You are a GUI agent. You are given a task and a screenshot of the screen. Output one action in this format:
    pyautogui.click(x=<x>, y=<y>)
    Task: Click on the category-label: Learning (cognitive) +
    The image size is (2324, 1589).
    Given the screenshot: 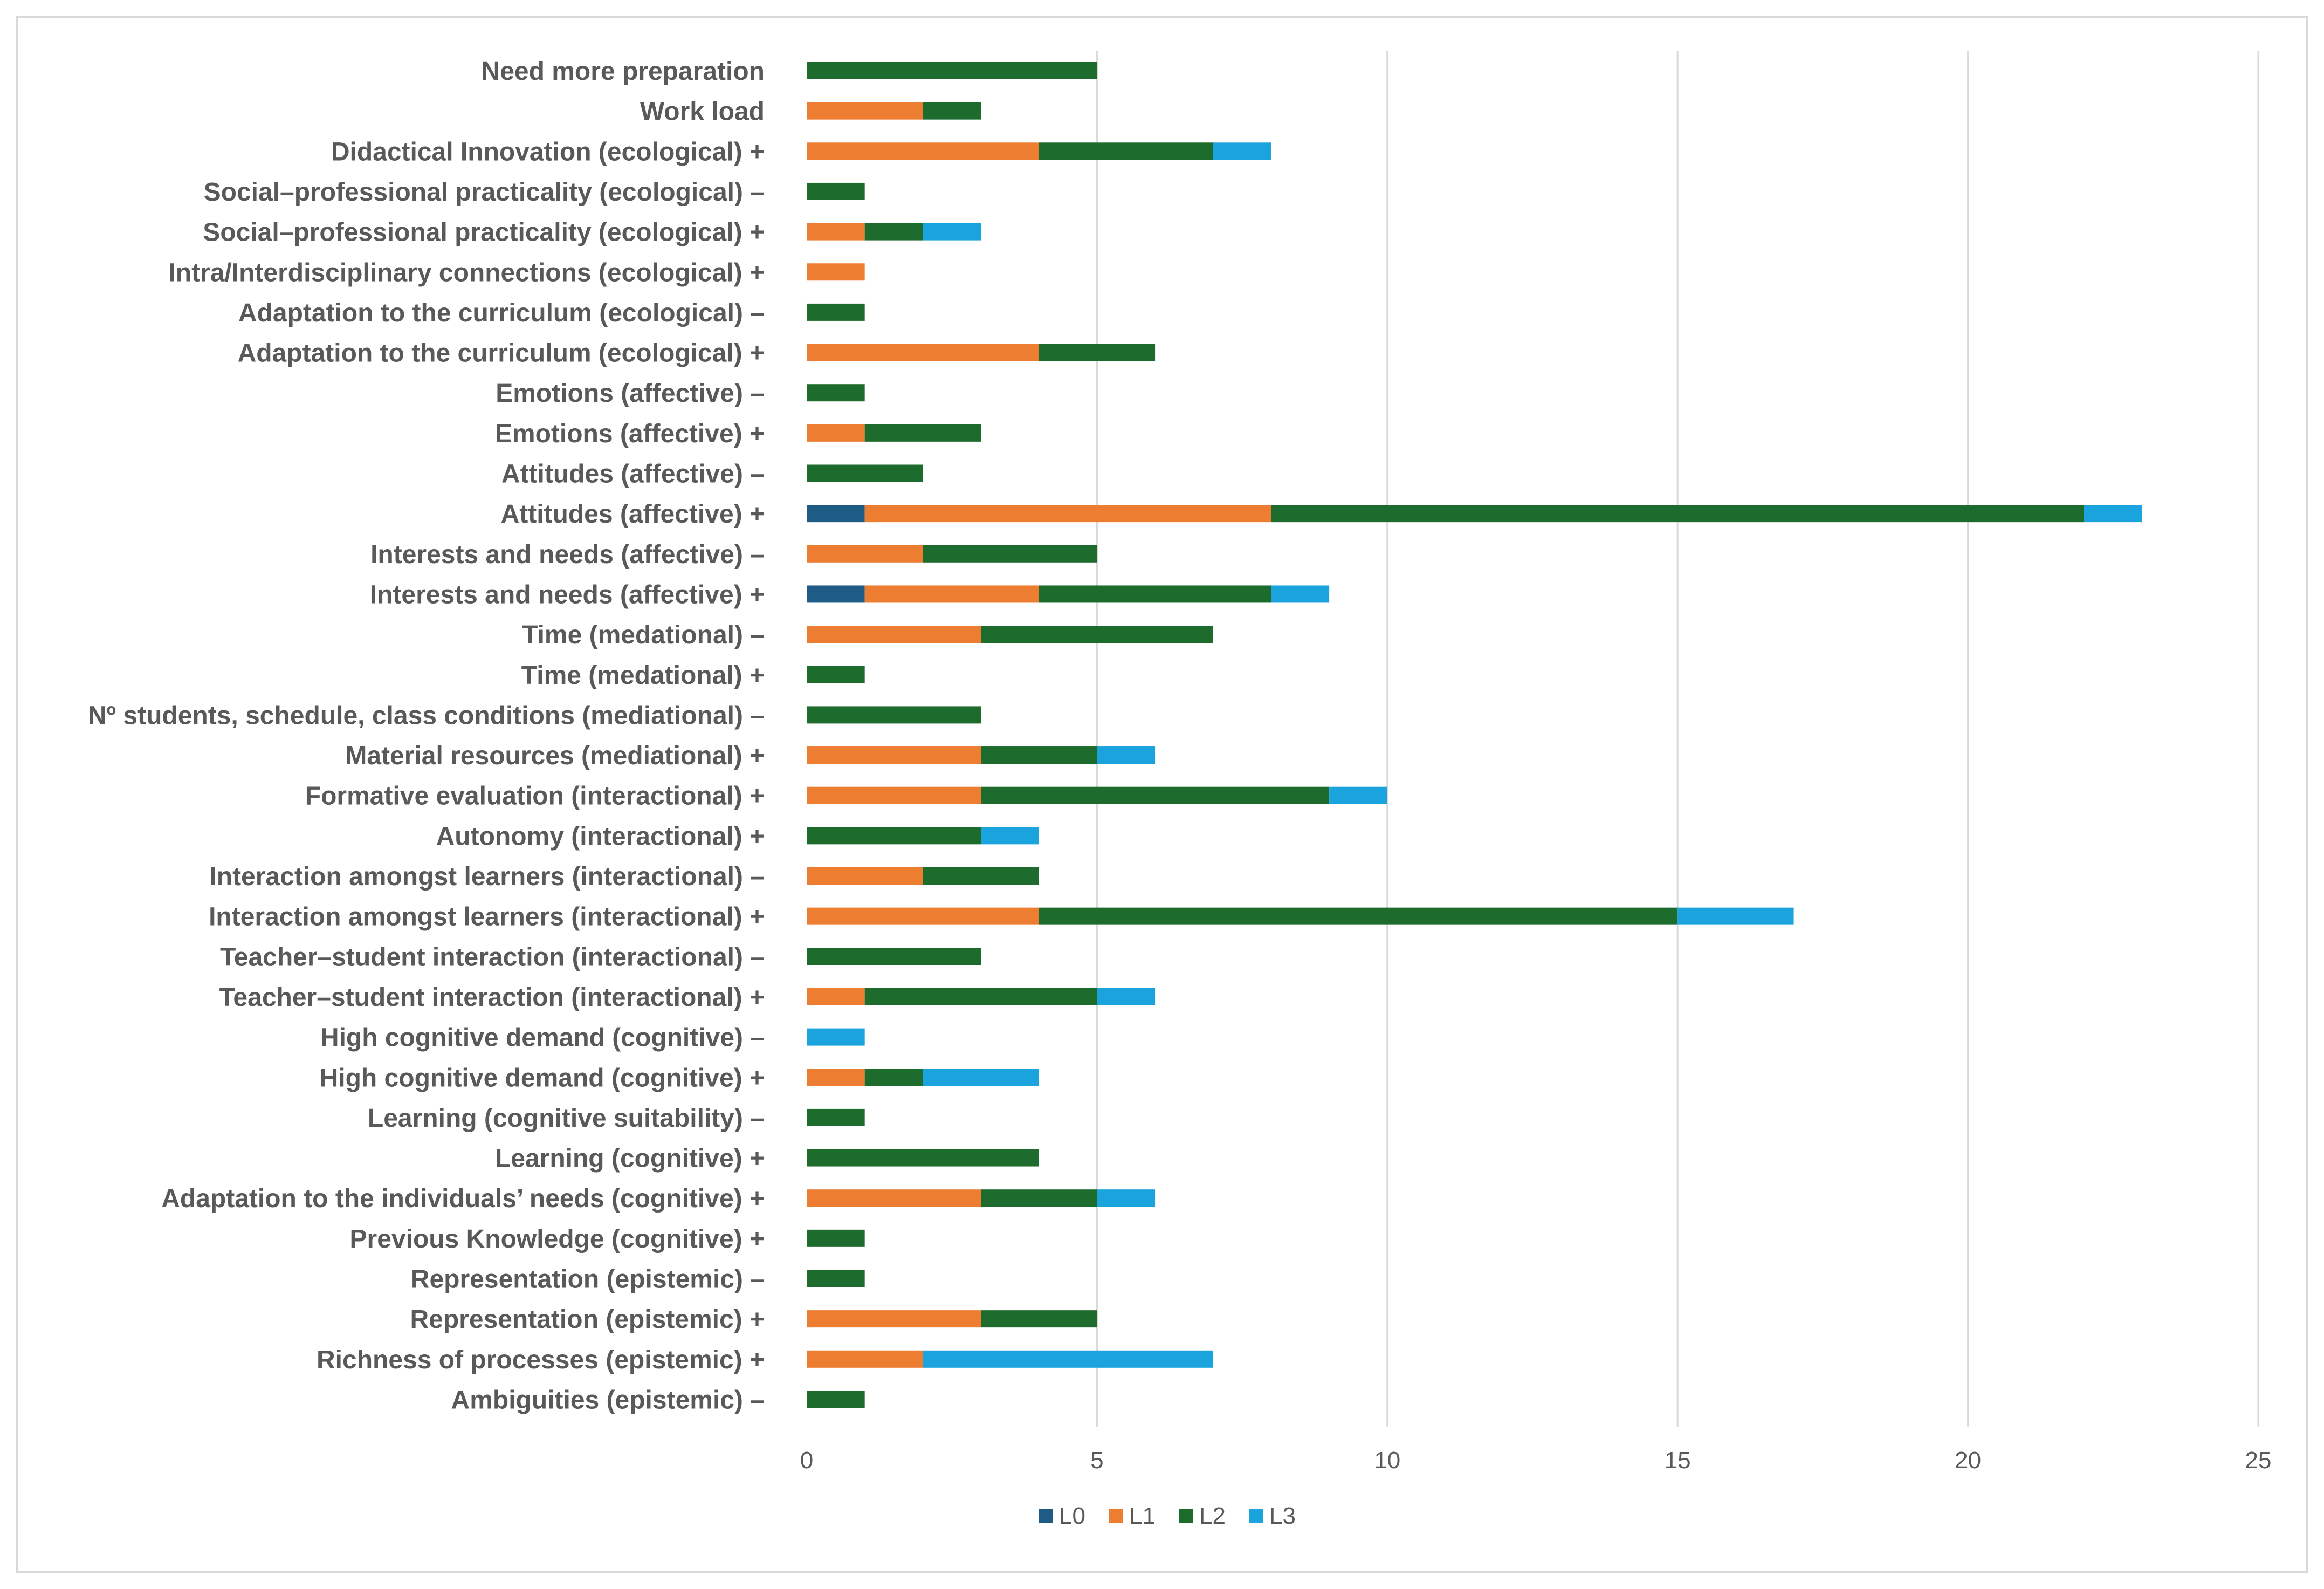 What is the action you would take?
    pyautogui.click(x=630, y=1159)
    